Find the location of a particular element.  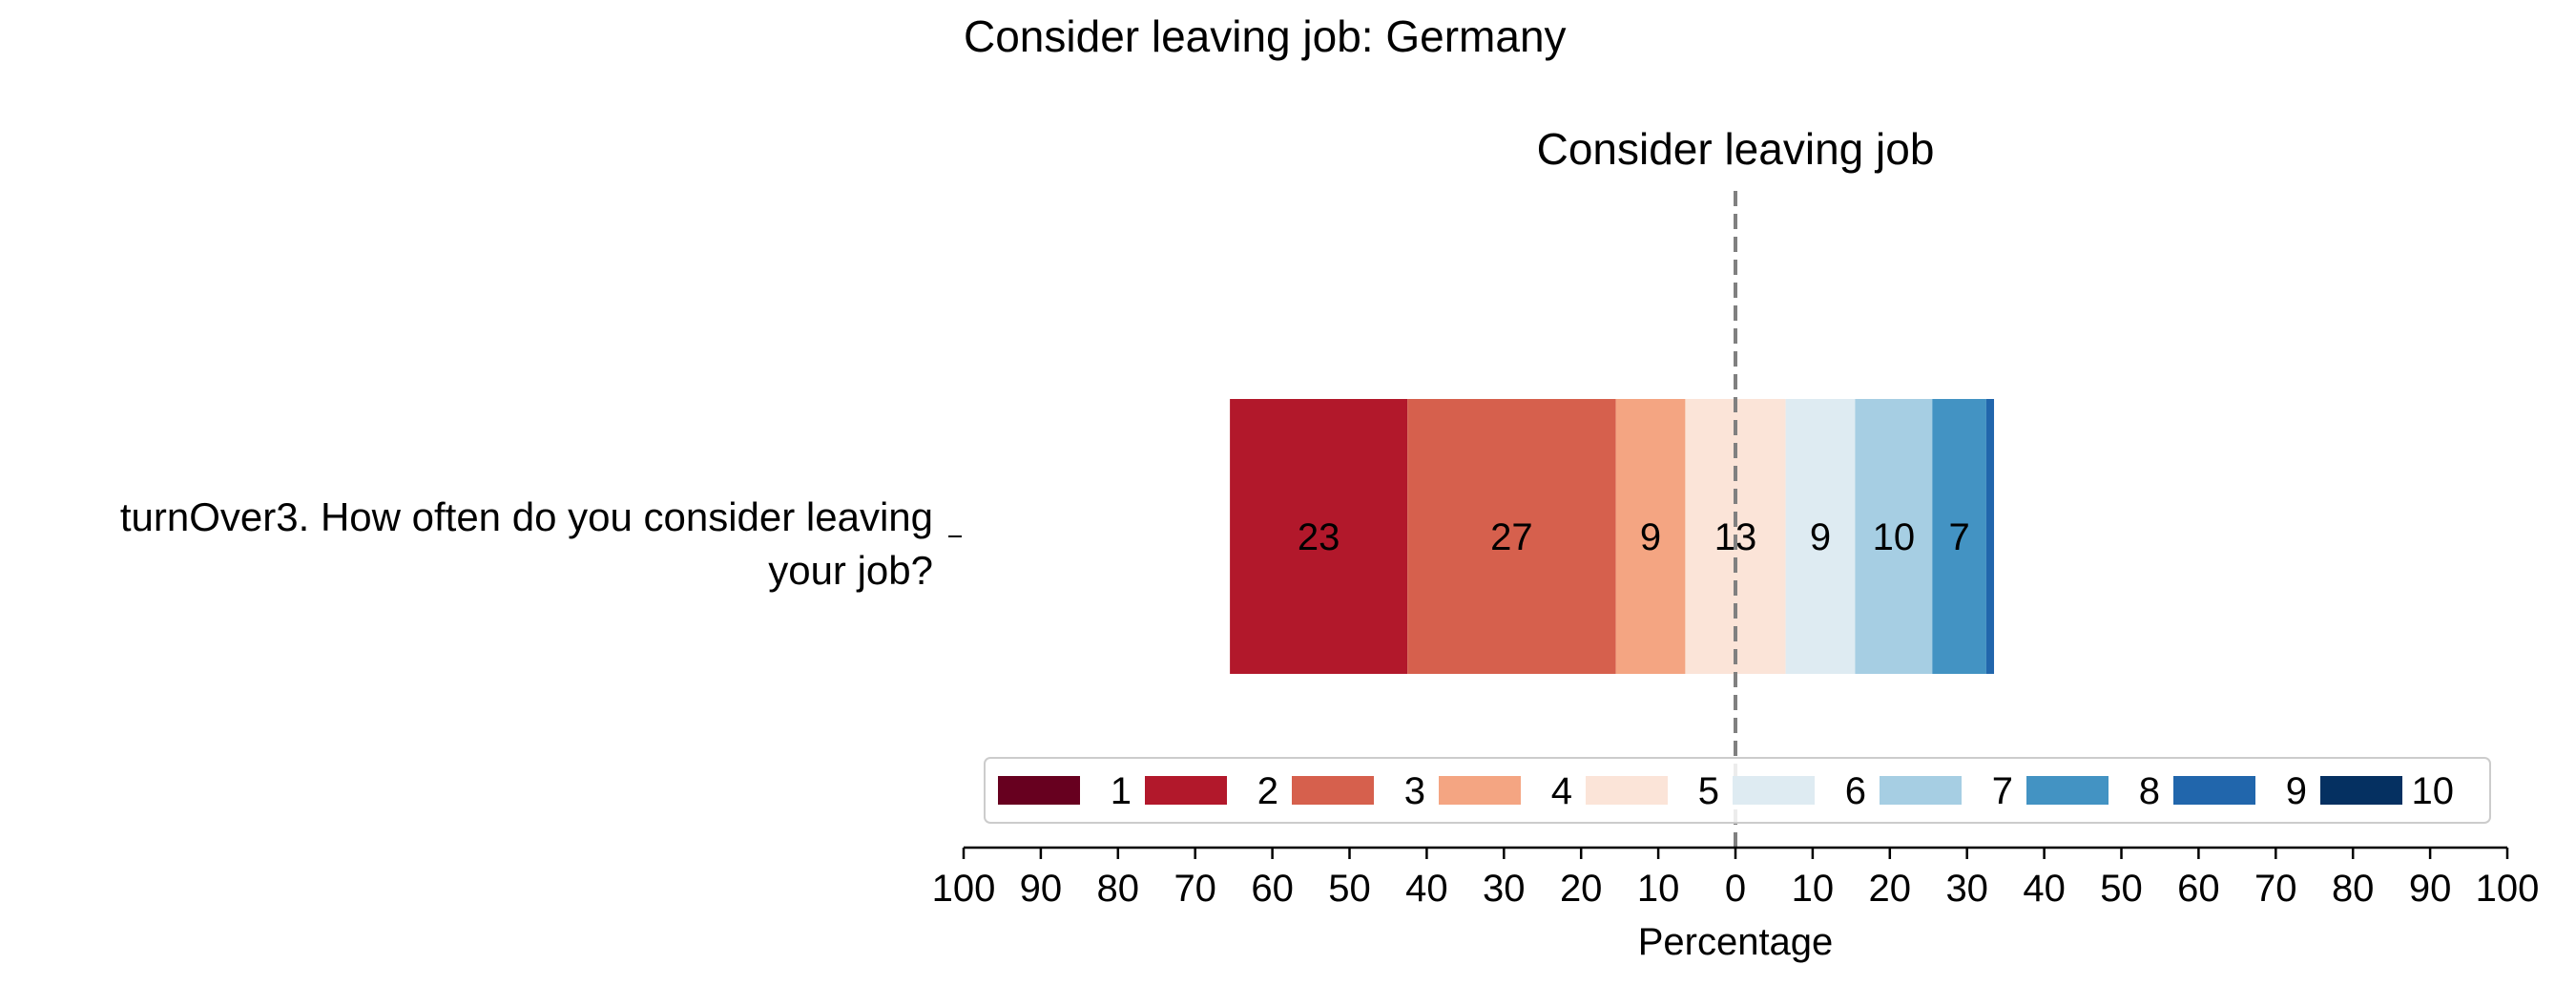

category-label-line-2: your job? is located at coordinates (850, 571).